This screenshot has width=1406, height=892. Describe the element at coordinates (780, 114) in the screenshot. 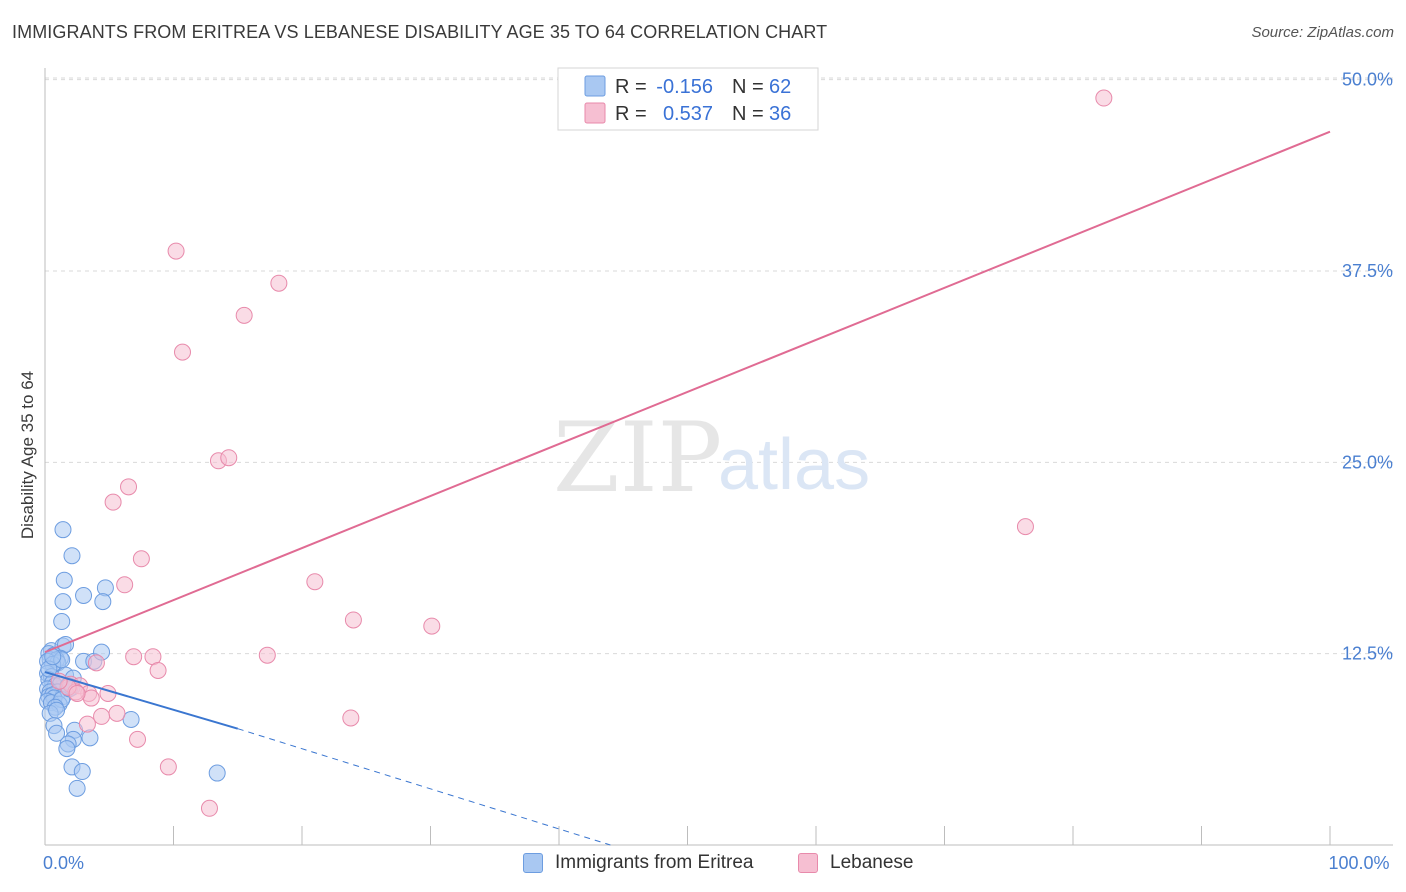

I see `legend-n-value-2: 36` at that location.